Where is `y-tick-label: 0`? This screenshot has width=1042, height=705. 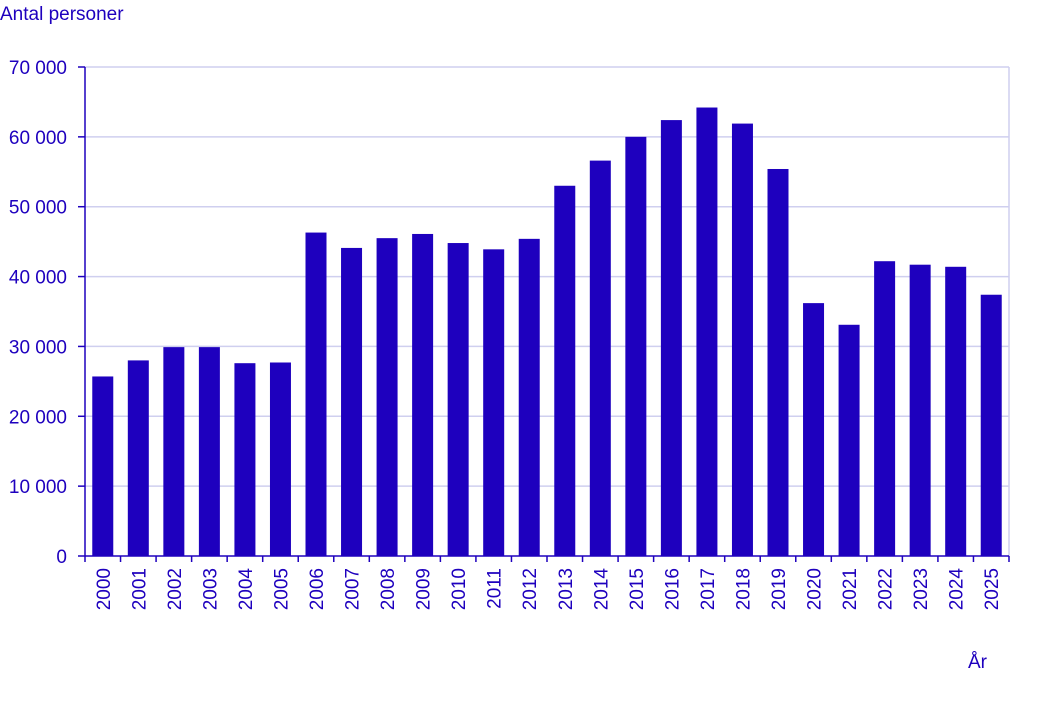
y-tick-label: 0 is located at coordinates (61, 557).